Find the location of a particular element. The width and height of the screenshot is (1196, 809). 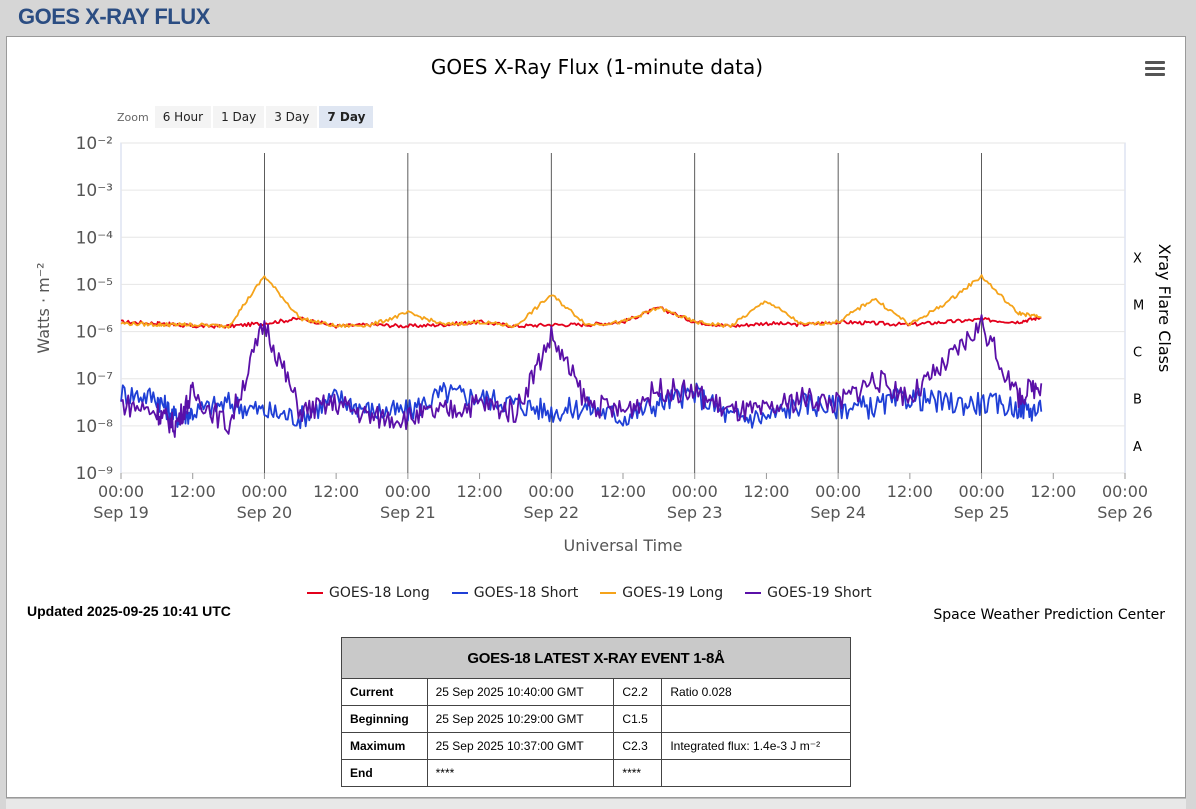

y-tick-label: 10⁻⁵ is located at coordinates (94, 285).